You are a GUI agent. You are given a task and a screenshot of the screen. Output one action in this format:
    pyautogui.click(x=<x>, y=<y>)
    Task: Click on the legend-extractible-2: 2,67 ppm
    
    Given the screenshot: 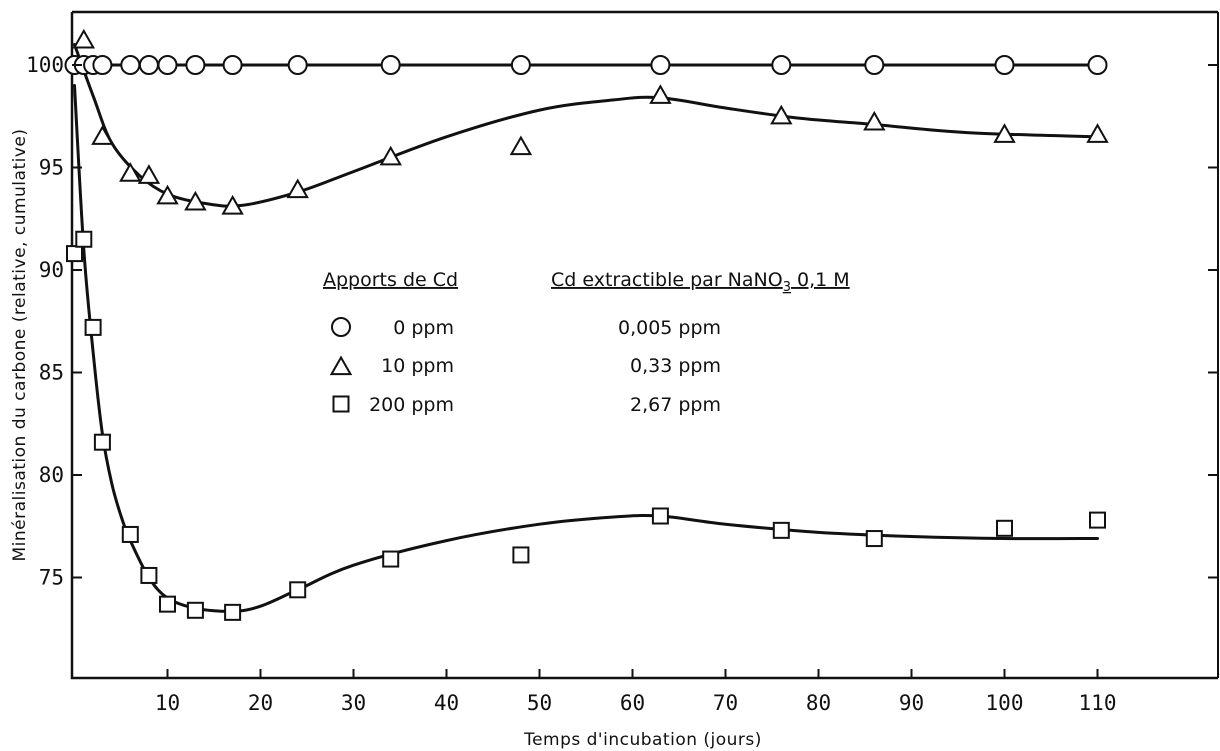 What is the action you would take?
    pyautogui.click(x=675, y=405)
    